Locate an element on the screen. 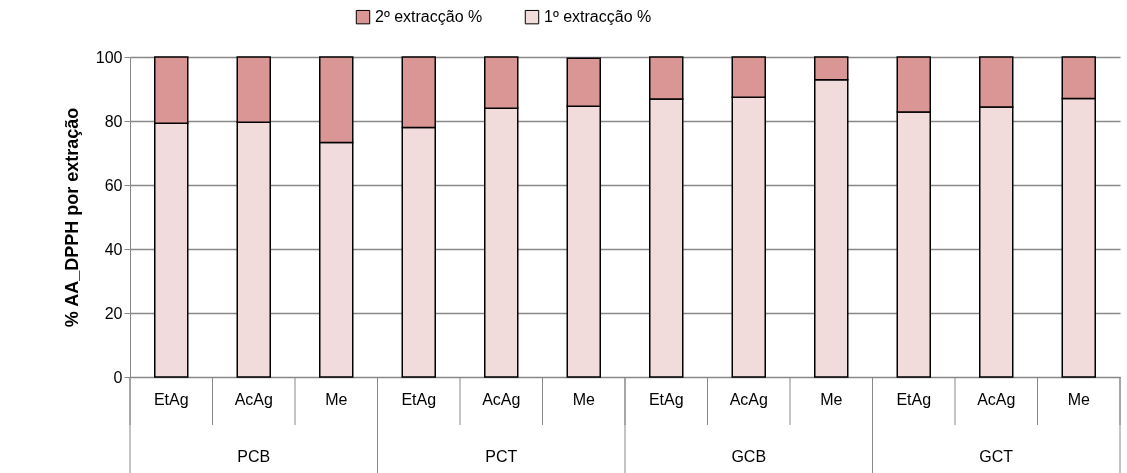 Image resolution: width=1127 pixels, height=473 pixels. y-tick-label: 0 is located at coordinates (118, 377).